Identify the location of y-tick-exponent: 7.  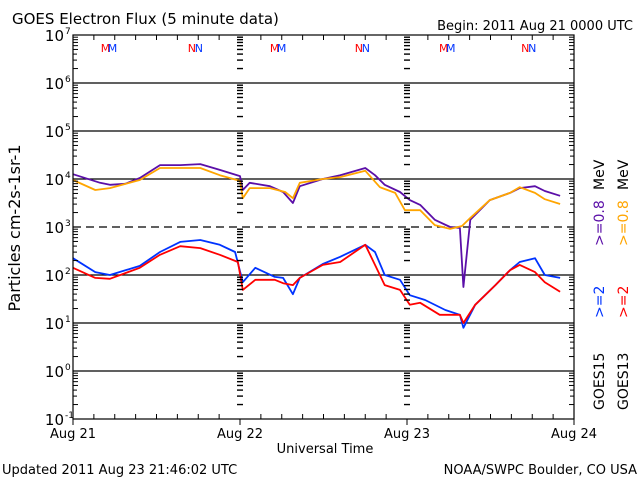
(68, 32).